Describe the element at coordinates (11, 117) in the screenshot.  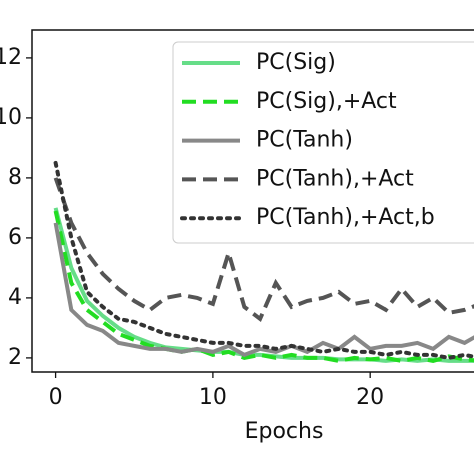
I see `y-tick-label: 10` at that location.